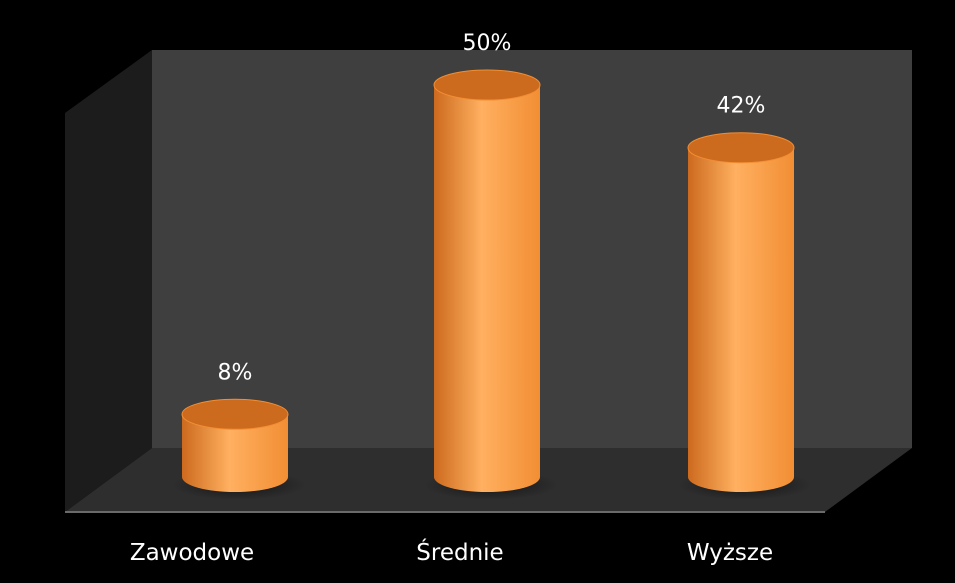 The height and width of the screenshot is (583, 955). I want to click on category-label: Zawodowe, so click(192, 553).